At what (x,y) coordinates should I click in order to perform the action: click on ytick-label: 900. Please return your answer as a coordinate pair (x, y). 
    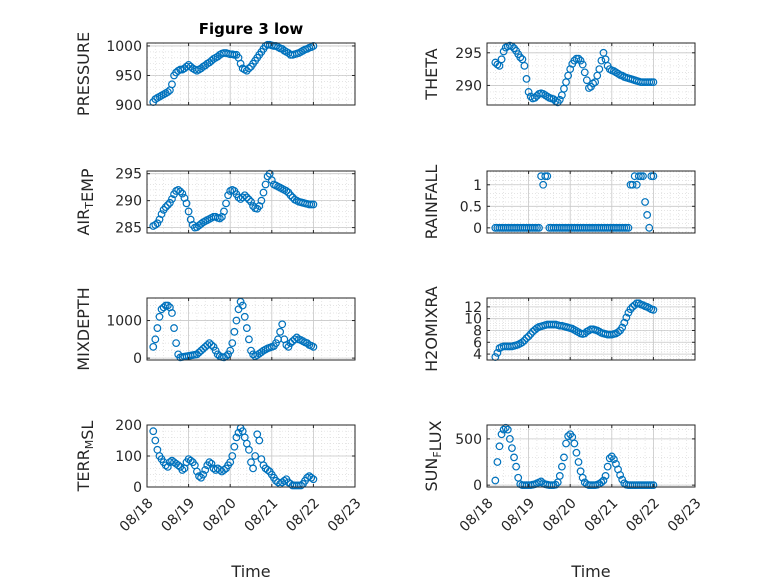
    Looking at the image, I should click on (128, 106).